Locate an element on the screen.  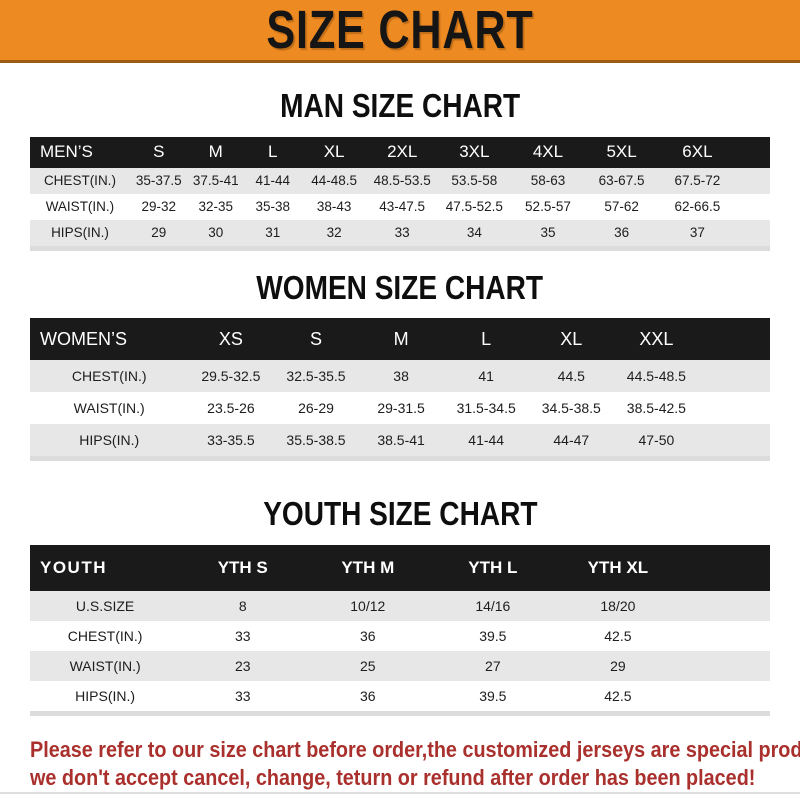
size-cell: 23.5-26 is located at coordinates (231, 408).